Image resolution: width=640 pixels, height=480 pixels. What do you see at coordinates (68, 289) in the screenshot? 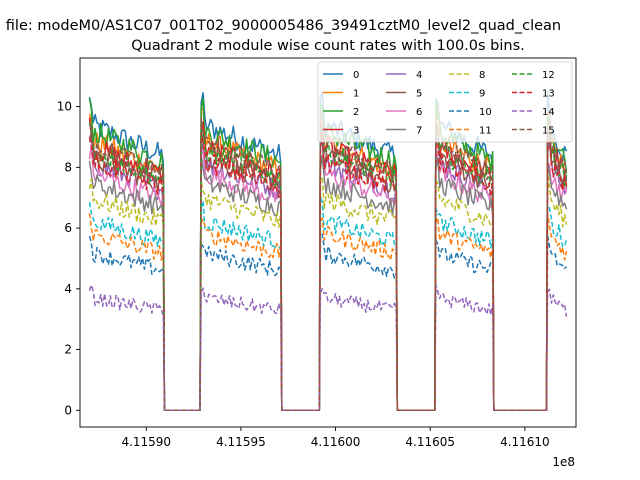
I see `y-tick-label: 4` at bounding box center [68, 289].